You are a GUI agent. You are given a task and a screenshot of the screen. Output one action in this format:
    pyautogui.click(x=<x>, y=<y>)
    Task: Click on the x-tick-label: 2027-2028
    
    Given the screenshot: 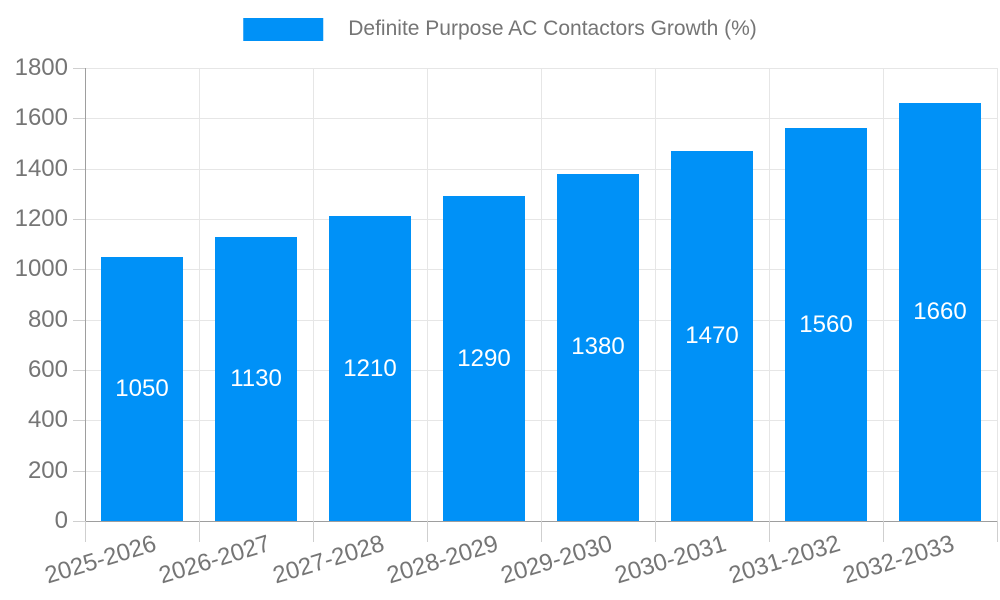 What is the action you would take?
    pyautogui.click(x=328, y=560)
    